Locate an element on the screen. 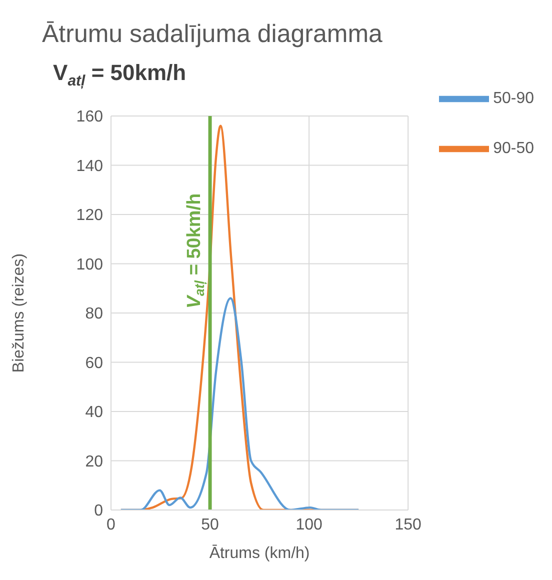  y-axis-title: Biežums (reizes) is located at coordinates (19, 313).